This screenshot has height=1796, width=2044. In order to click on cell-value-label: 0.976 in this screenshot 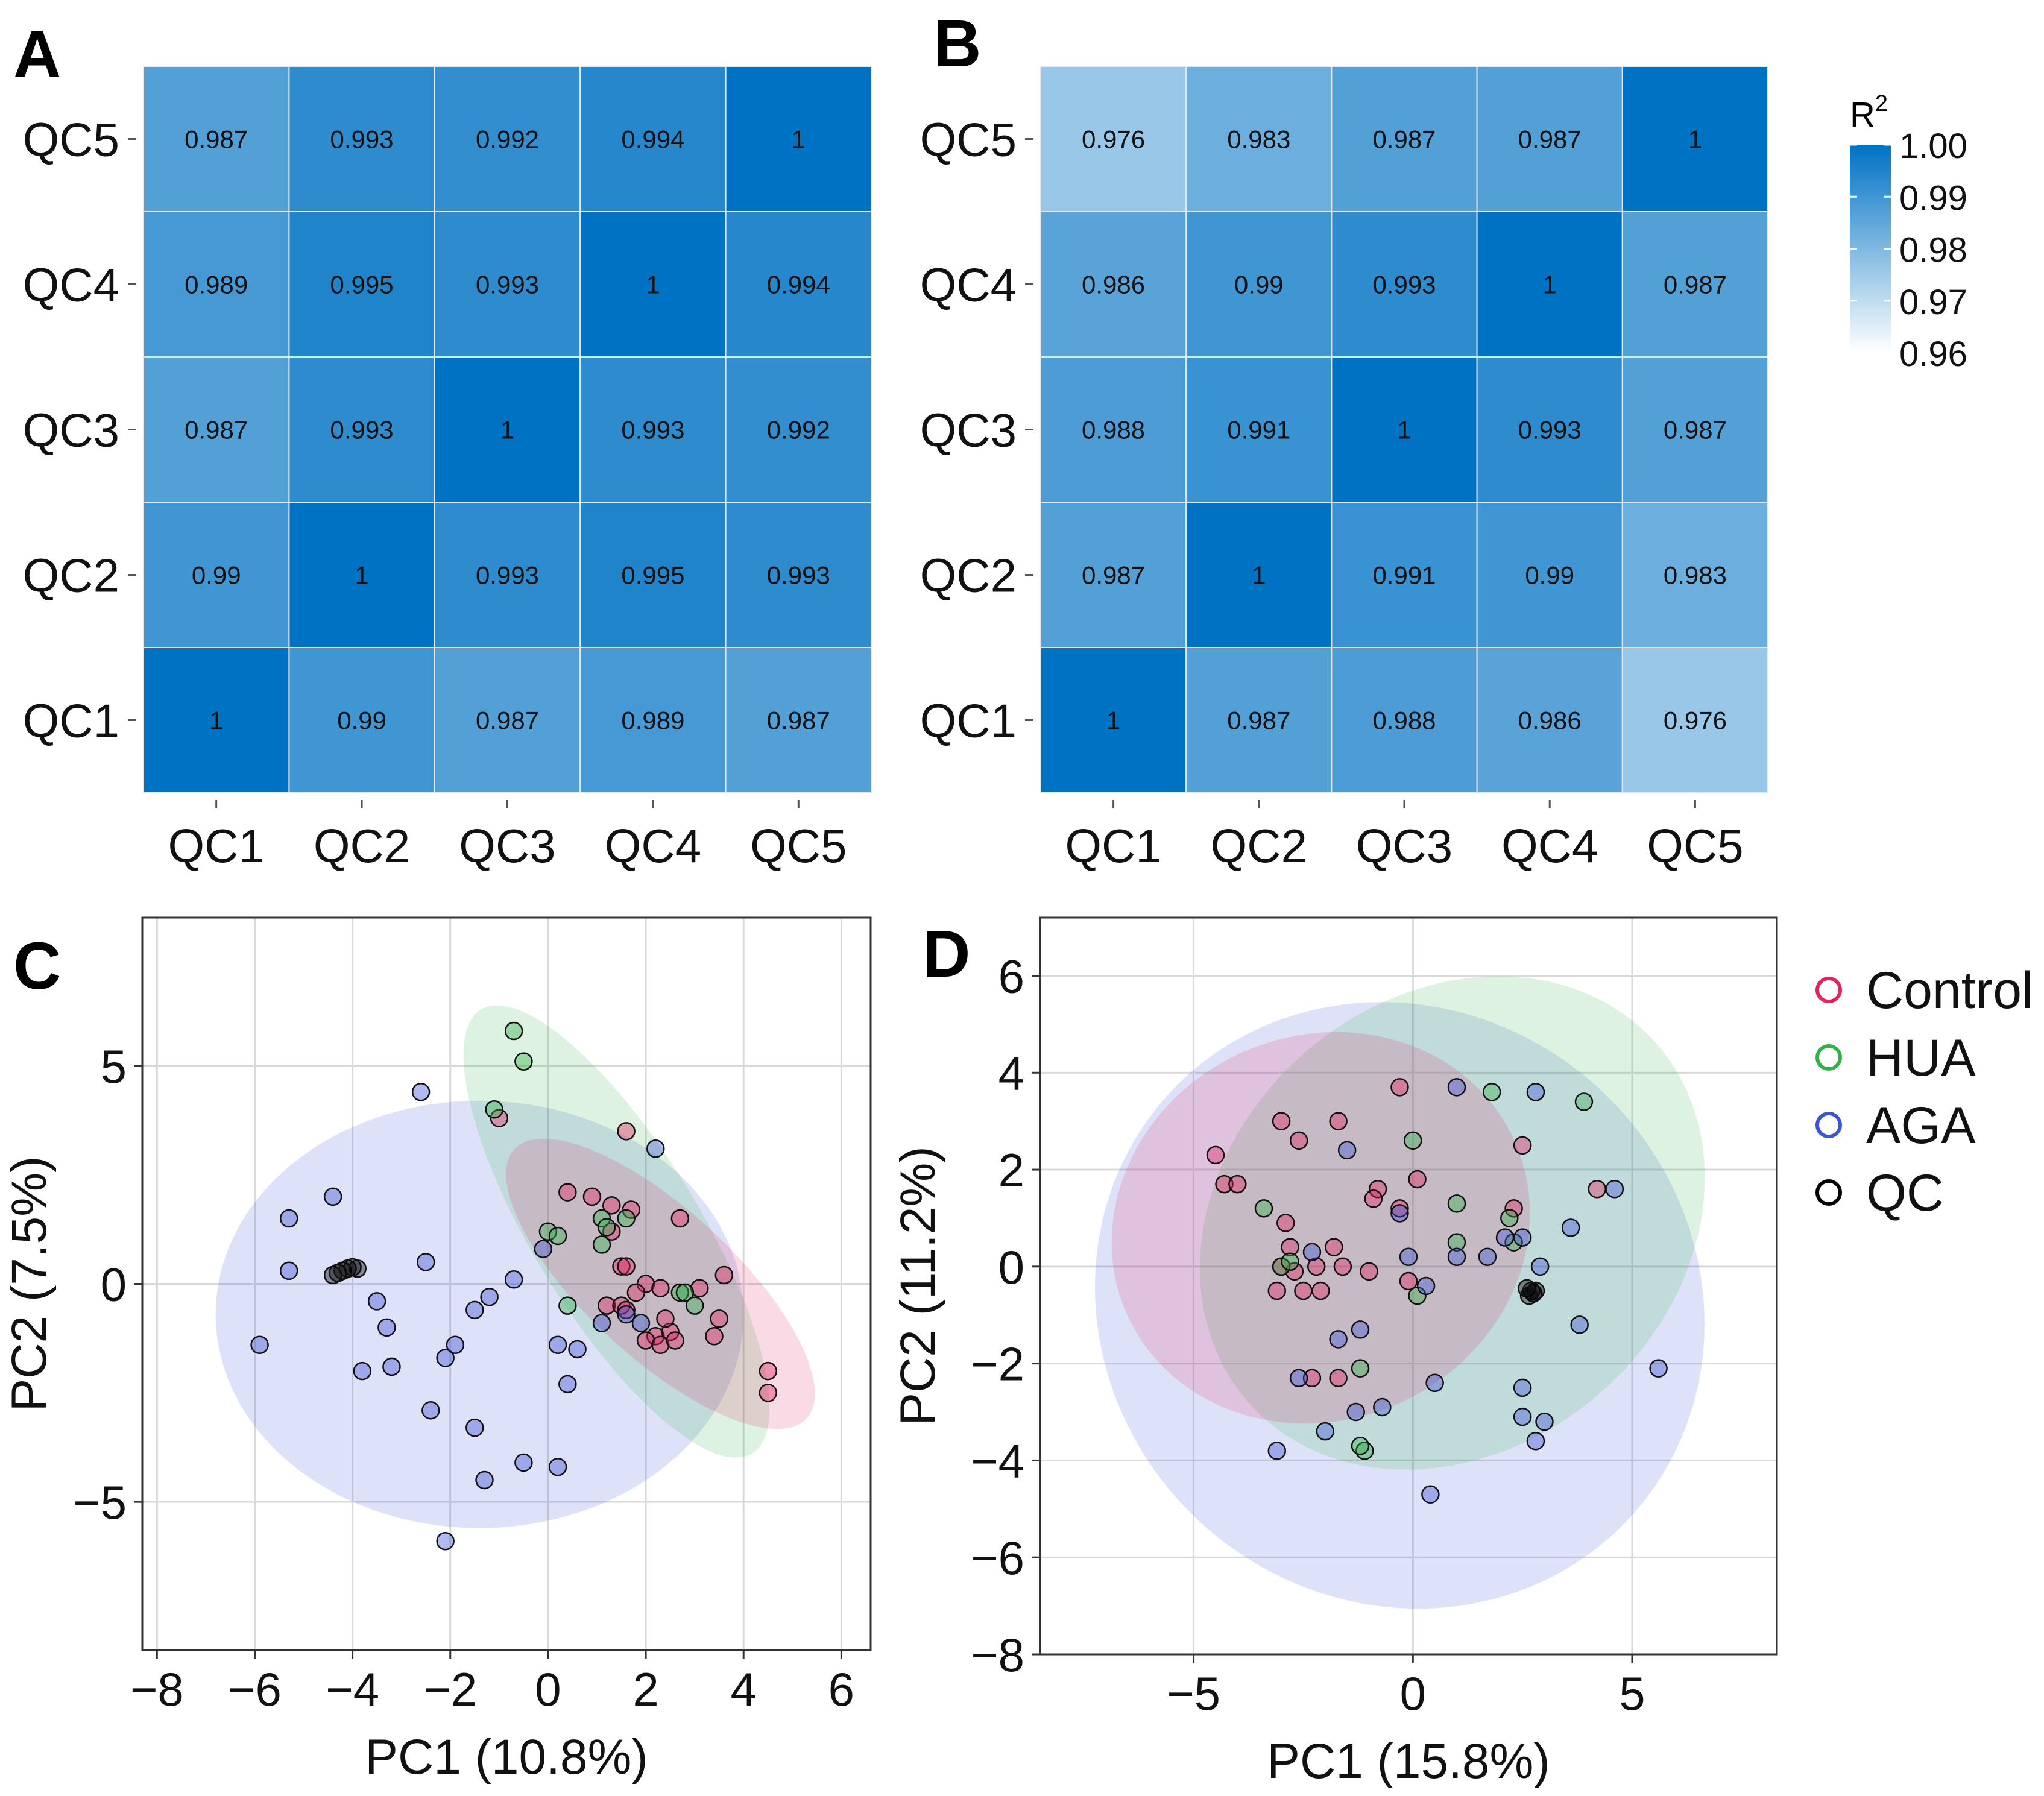, I will do `click(1695, 721)`.